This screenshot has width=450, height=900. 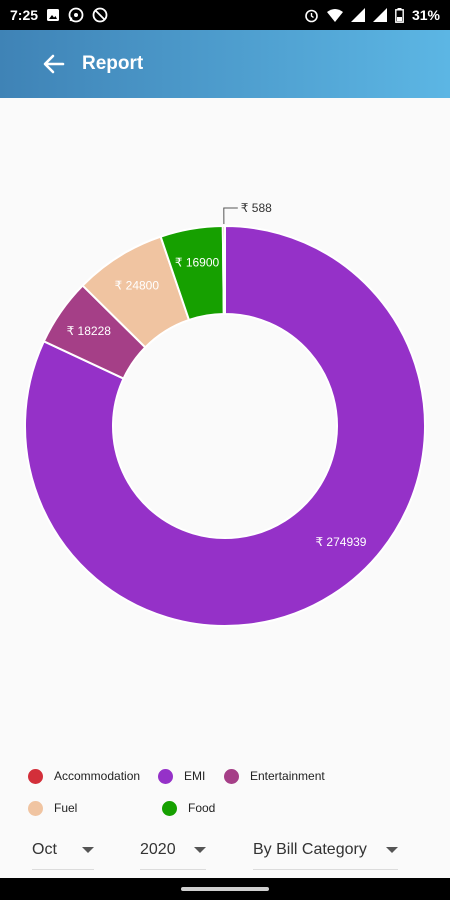 I want to click on legend-item-emi: EMI, so click(x=191, y=776).